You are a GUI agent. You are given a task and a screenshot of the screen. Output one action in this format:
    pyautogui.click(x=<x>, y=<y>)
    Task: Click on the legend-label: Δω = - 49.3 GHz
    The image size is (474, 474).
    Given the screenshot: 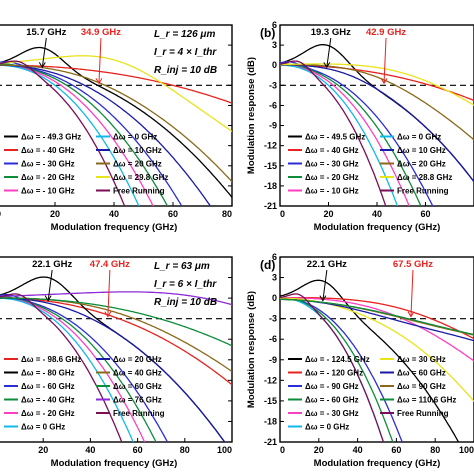 What is the action you would take?
    pyautogui.click(x=51, y=137)
    